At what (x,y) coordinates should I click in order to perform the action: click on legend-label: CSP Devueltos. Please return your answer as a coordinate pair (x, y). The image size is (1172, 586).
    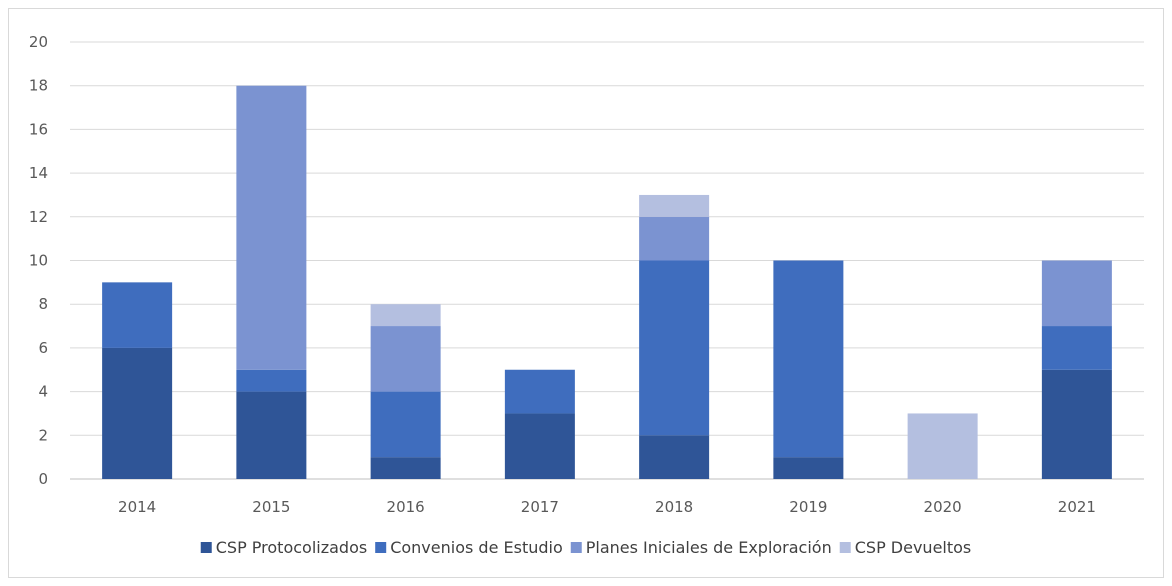
    Looking at the image, I should click on (913, 547).